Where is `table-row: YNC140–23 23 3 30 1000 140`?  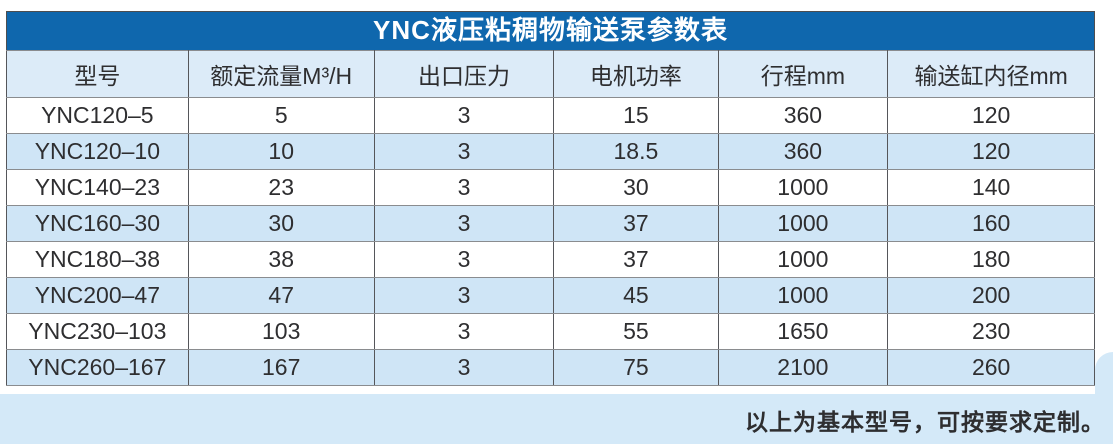
table-row: YNC140–23 23 3 30 1000 140 is located at coordinates (550, 187).